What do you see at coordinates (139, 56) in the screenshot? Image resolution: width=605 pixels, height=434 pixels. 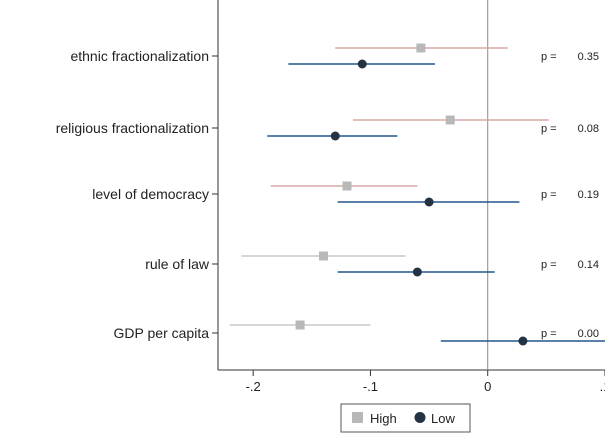 I see `category-label: ethnic fractionalization` at bounding box center [139, 56].